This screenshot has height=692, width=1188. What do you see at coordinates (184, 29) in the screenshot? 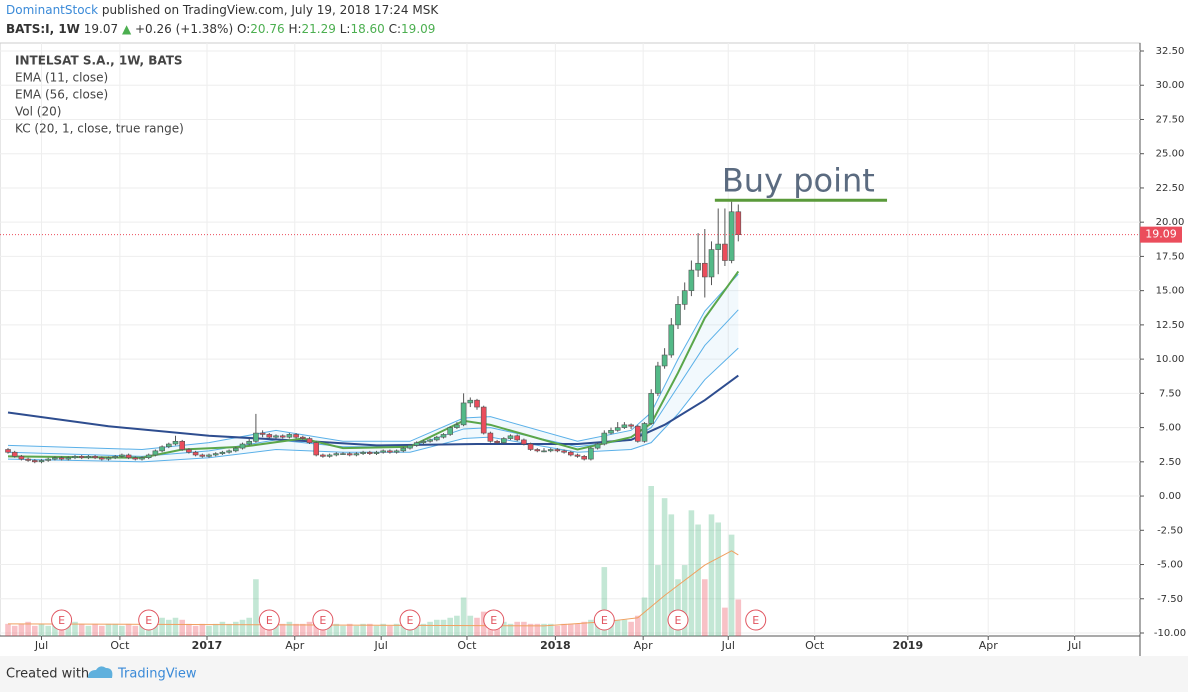
I see `change: +0.26 (+1.38%)` at bounding box center [184, 29].